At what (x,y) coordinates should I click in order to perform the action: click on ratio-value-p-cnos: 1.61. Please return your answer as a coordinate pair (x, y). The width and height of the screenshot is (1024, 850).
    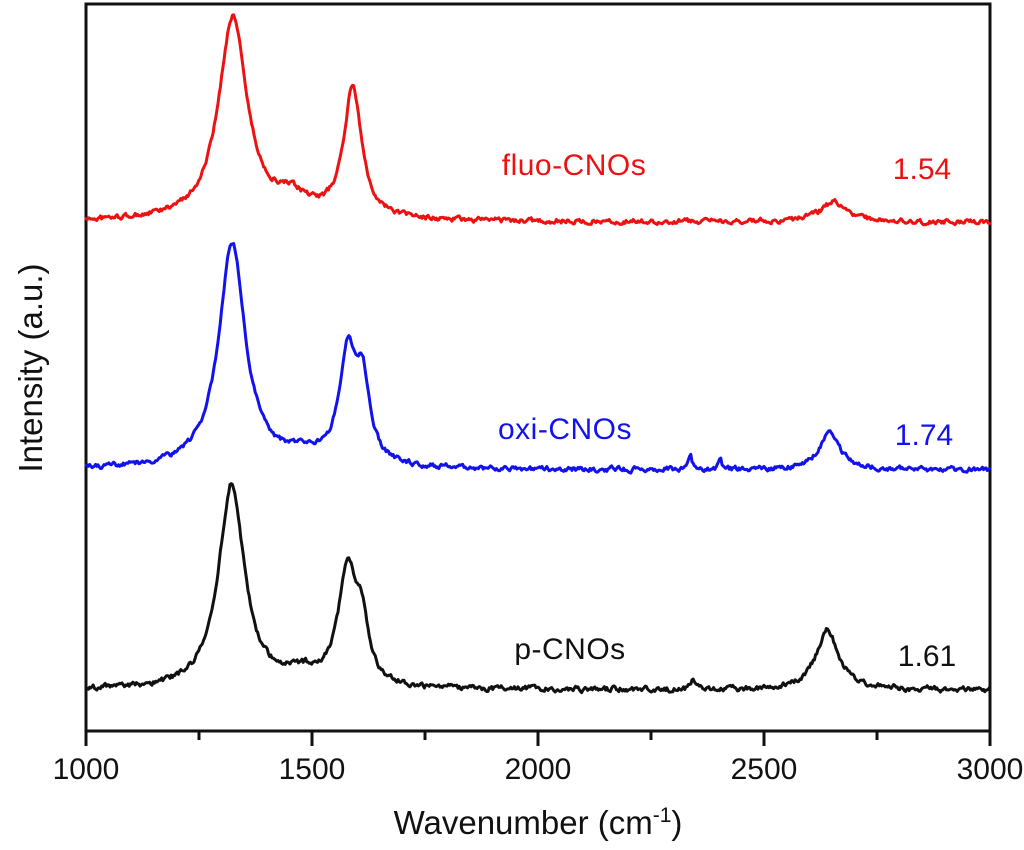
    Looking at the image, I should click on (927, 656).